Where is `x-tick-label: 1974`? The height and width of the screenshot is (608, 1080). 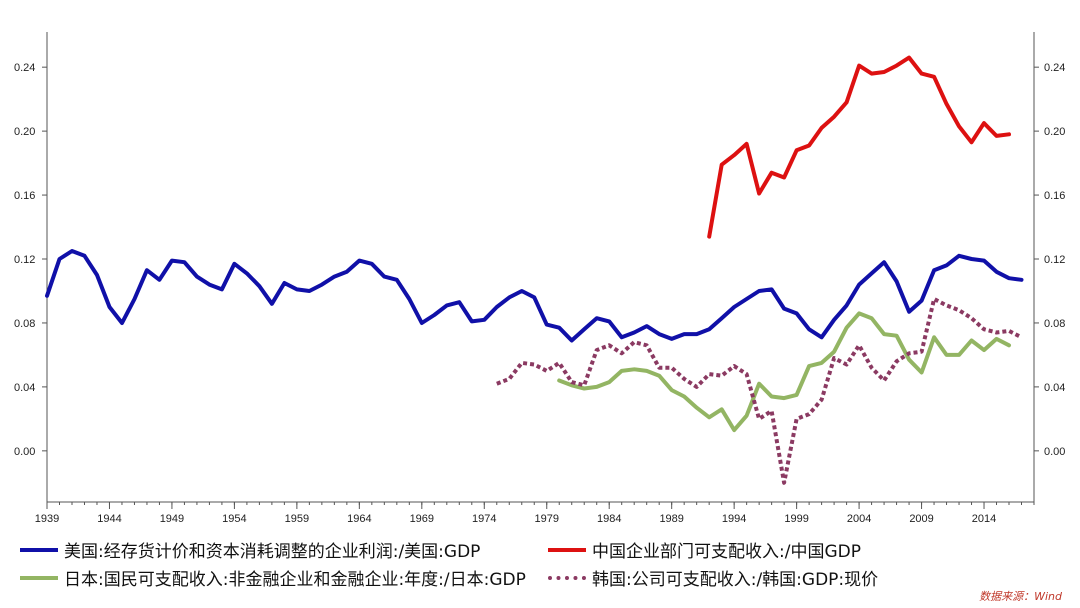
x-tick-label: 1974 is located at coordinates (484, 519).